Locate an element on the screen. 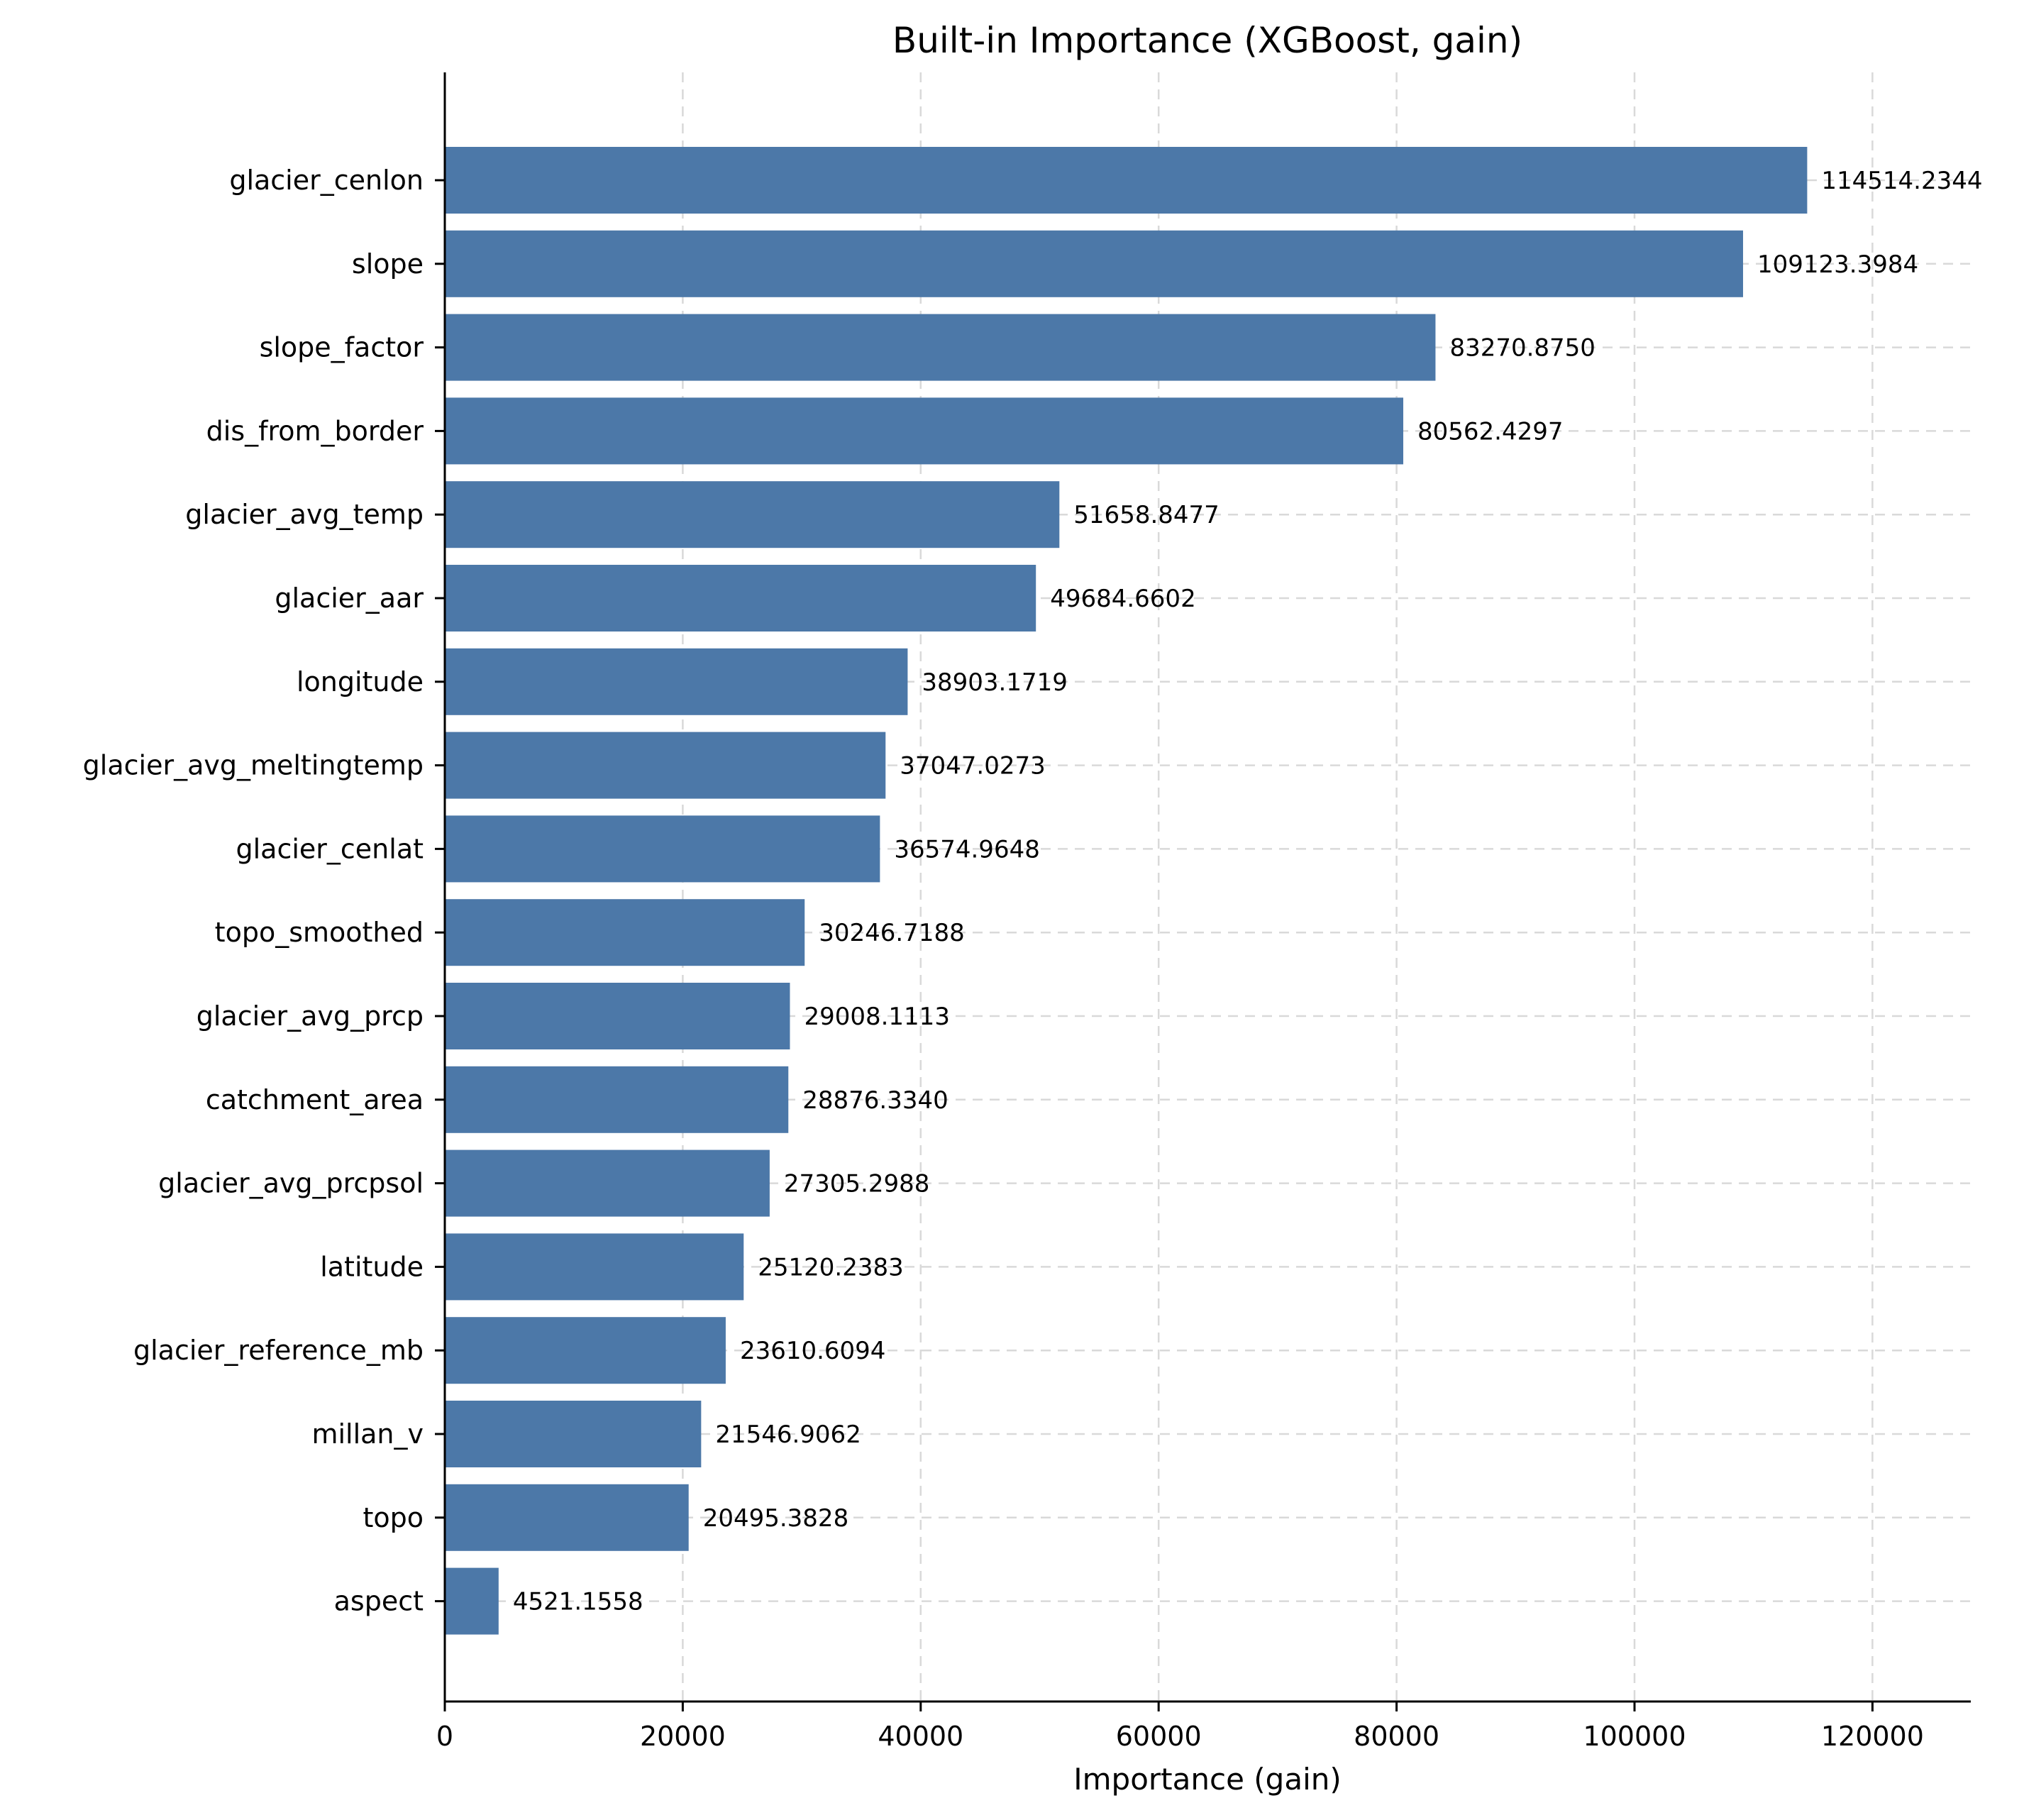 This screenshot has width=2024, height=1820. value-label: 109123.3984 is located at coordinates (1837, 264).